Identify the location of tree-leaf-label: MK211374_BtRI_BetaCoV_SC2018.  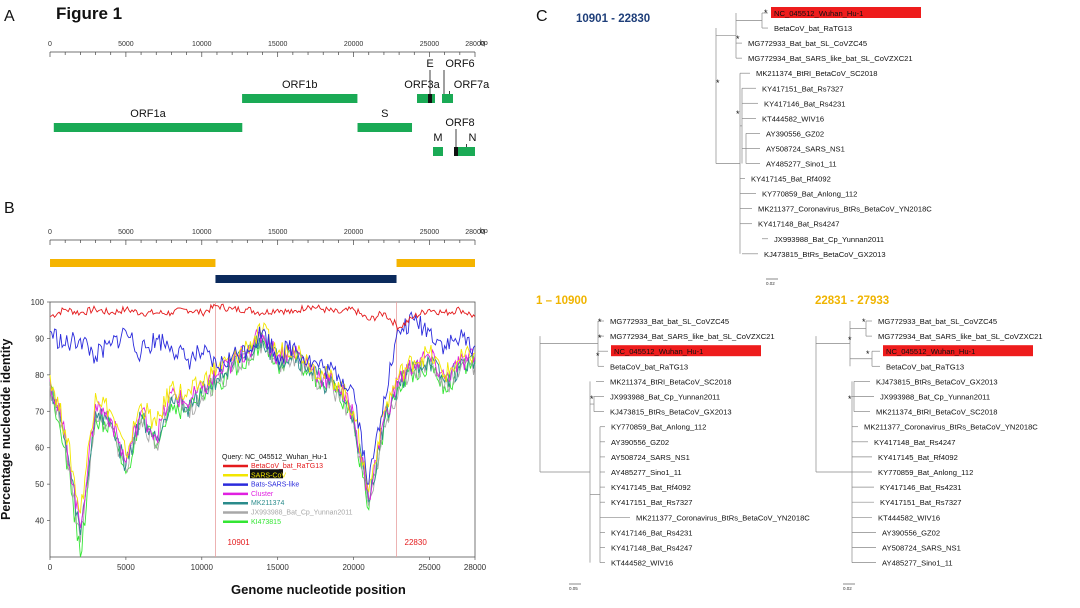
(816, 73).